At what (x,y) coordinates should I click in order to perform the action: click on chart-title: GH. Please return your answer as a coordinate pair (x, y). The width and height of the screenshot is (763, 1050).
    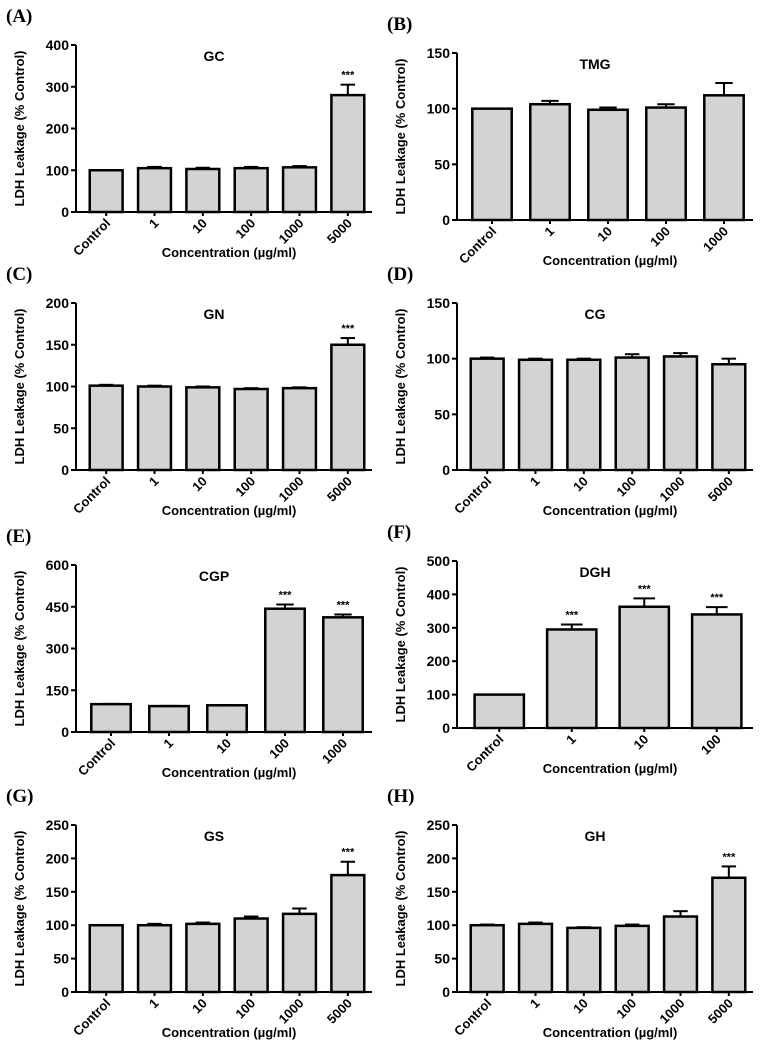
    Looking at the image, I should click on (595, 836).